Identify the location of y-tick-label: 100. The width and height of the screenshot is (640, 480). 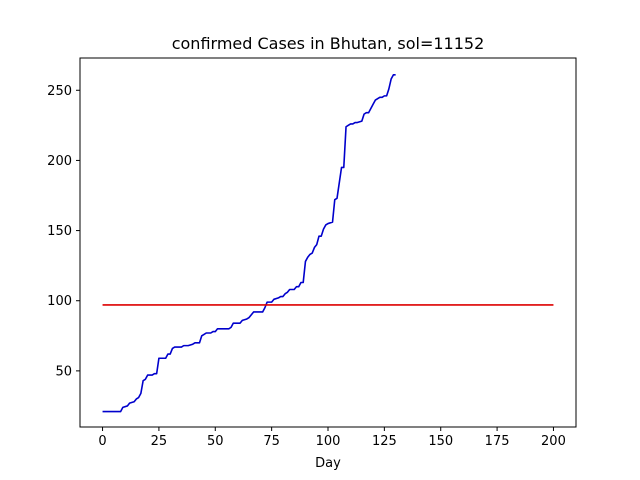
(59, 301).